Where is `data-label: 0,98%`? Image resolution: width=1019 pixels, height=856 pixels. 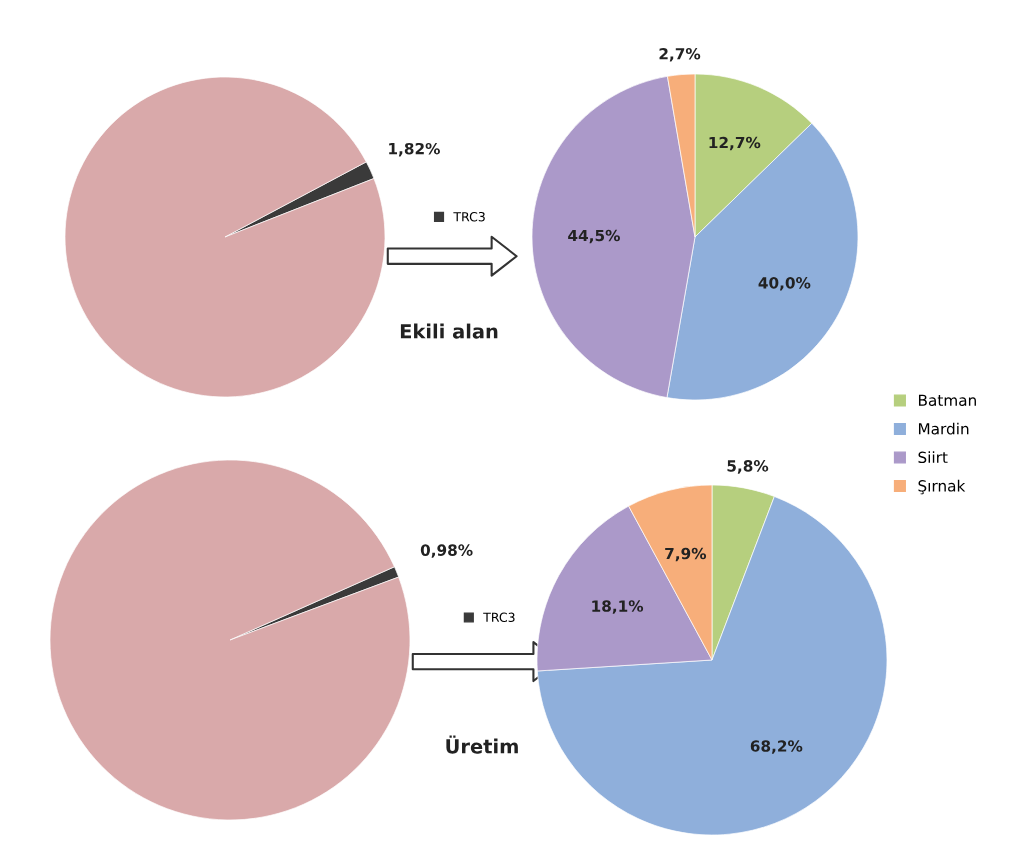
data-label: 0,98% is located at coordinates (446, 551).